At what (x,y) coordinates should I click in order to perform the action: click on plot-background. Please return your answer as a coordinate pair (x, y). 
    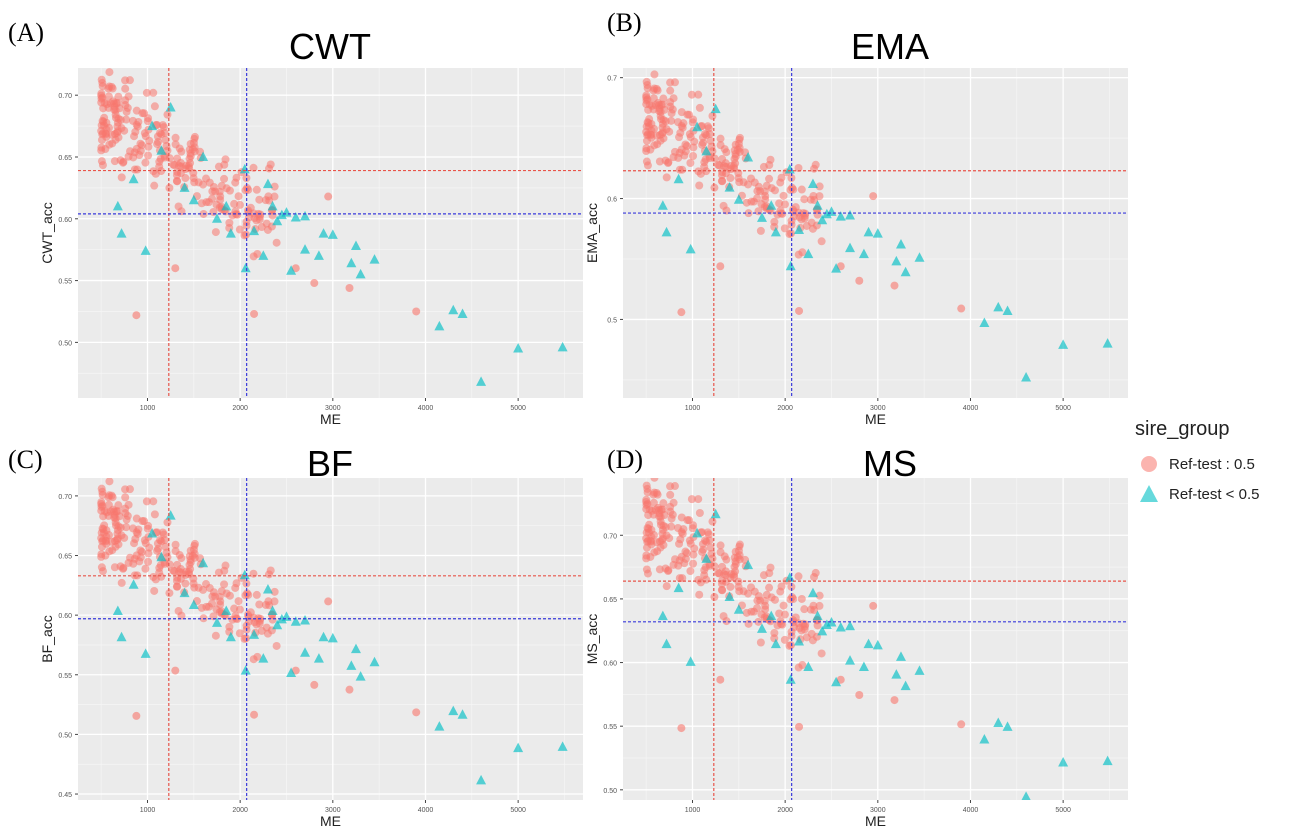
    Looking at the image, I should click on (875, 639).